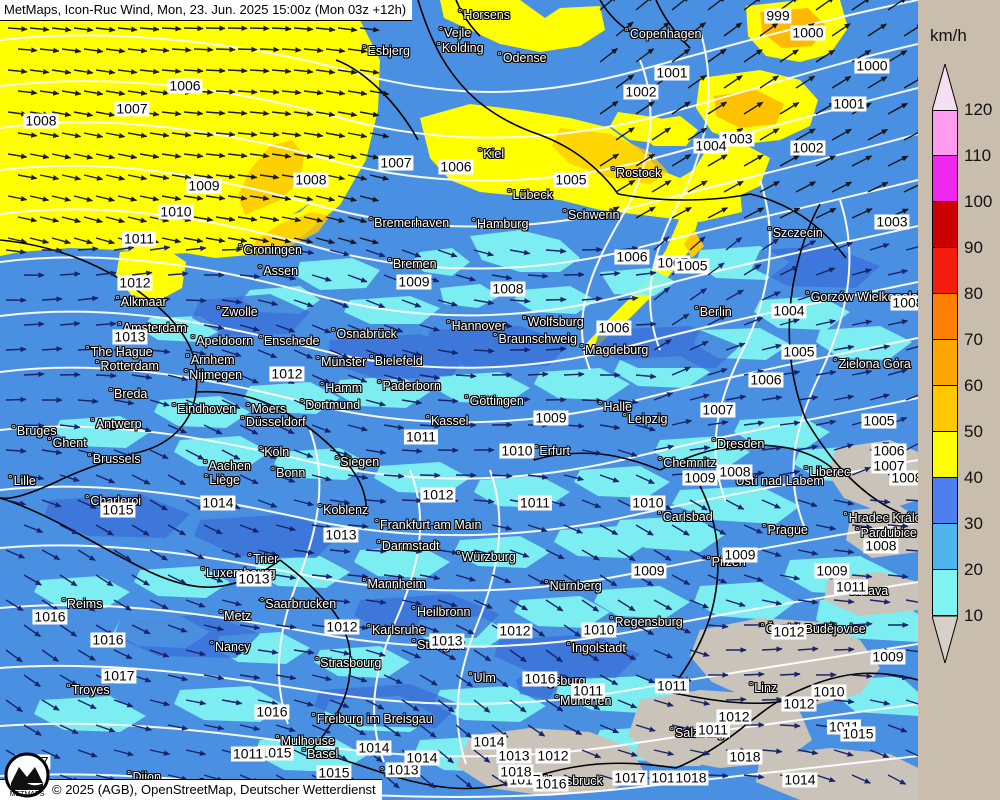 The image size is (1000, 800). What do you see at coordinates (311, 179) in the screenshot?
I see `isobar-label: 1008` at bounding box center [311, 179].